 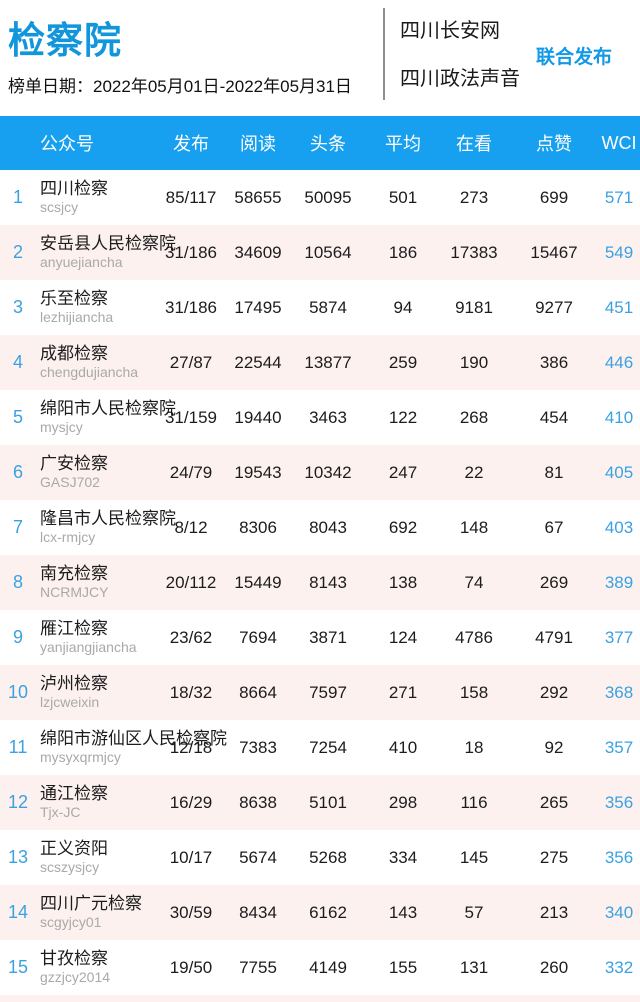 I want to click on like-count: 81, so click(x=554, y=472).